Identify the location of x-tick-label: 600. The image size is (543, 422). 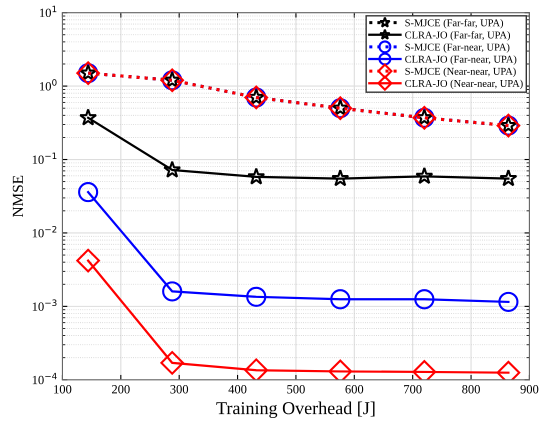
(354, 389).